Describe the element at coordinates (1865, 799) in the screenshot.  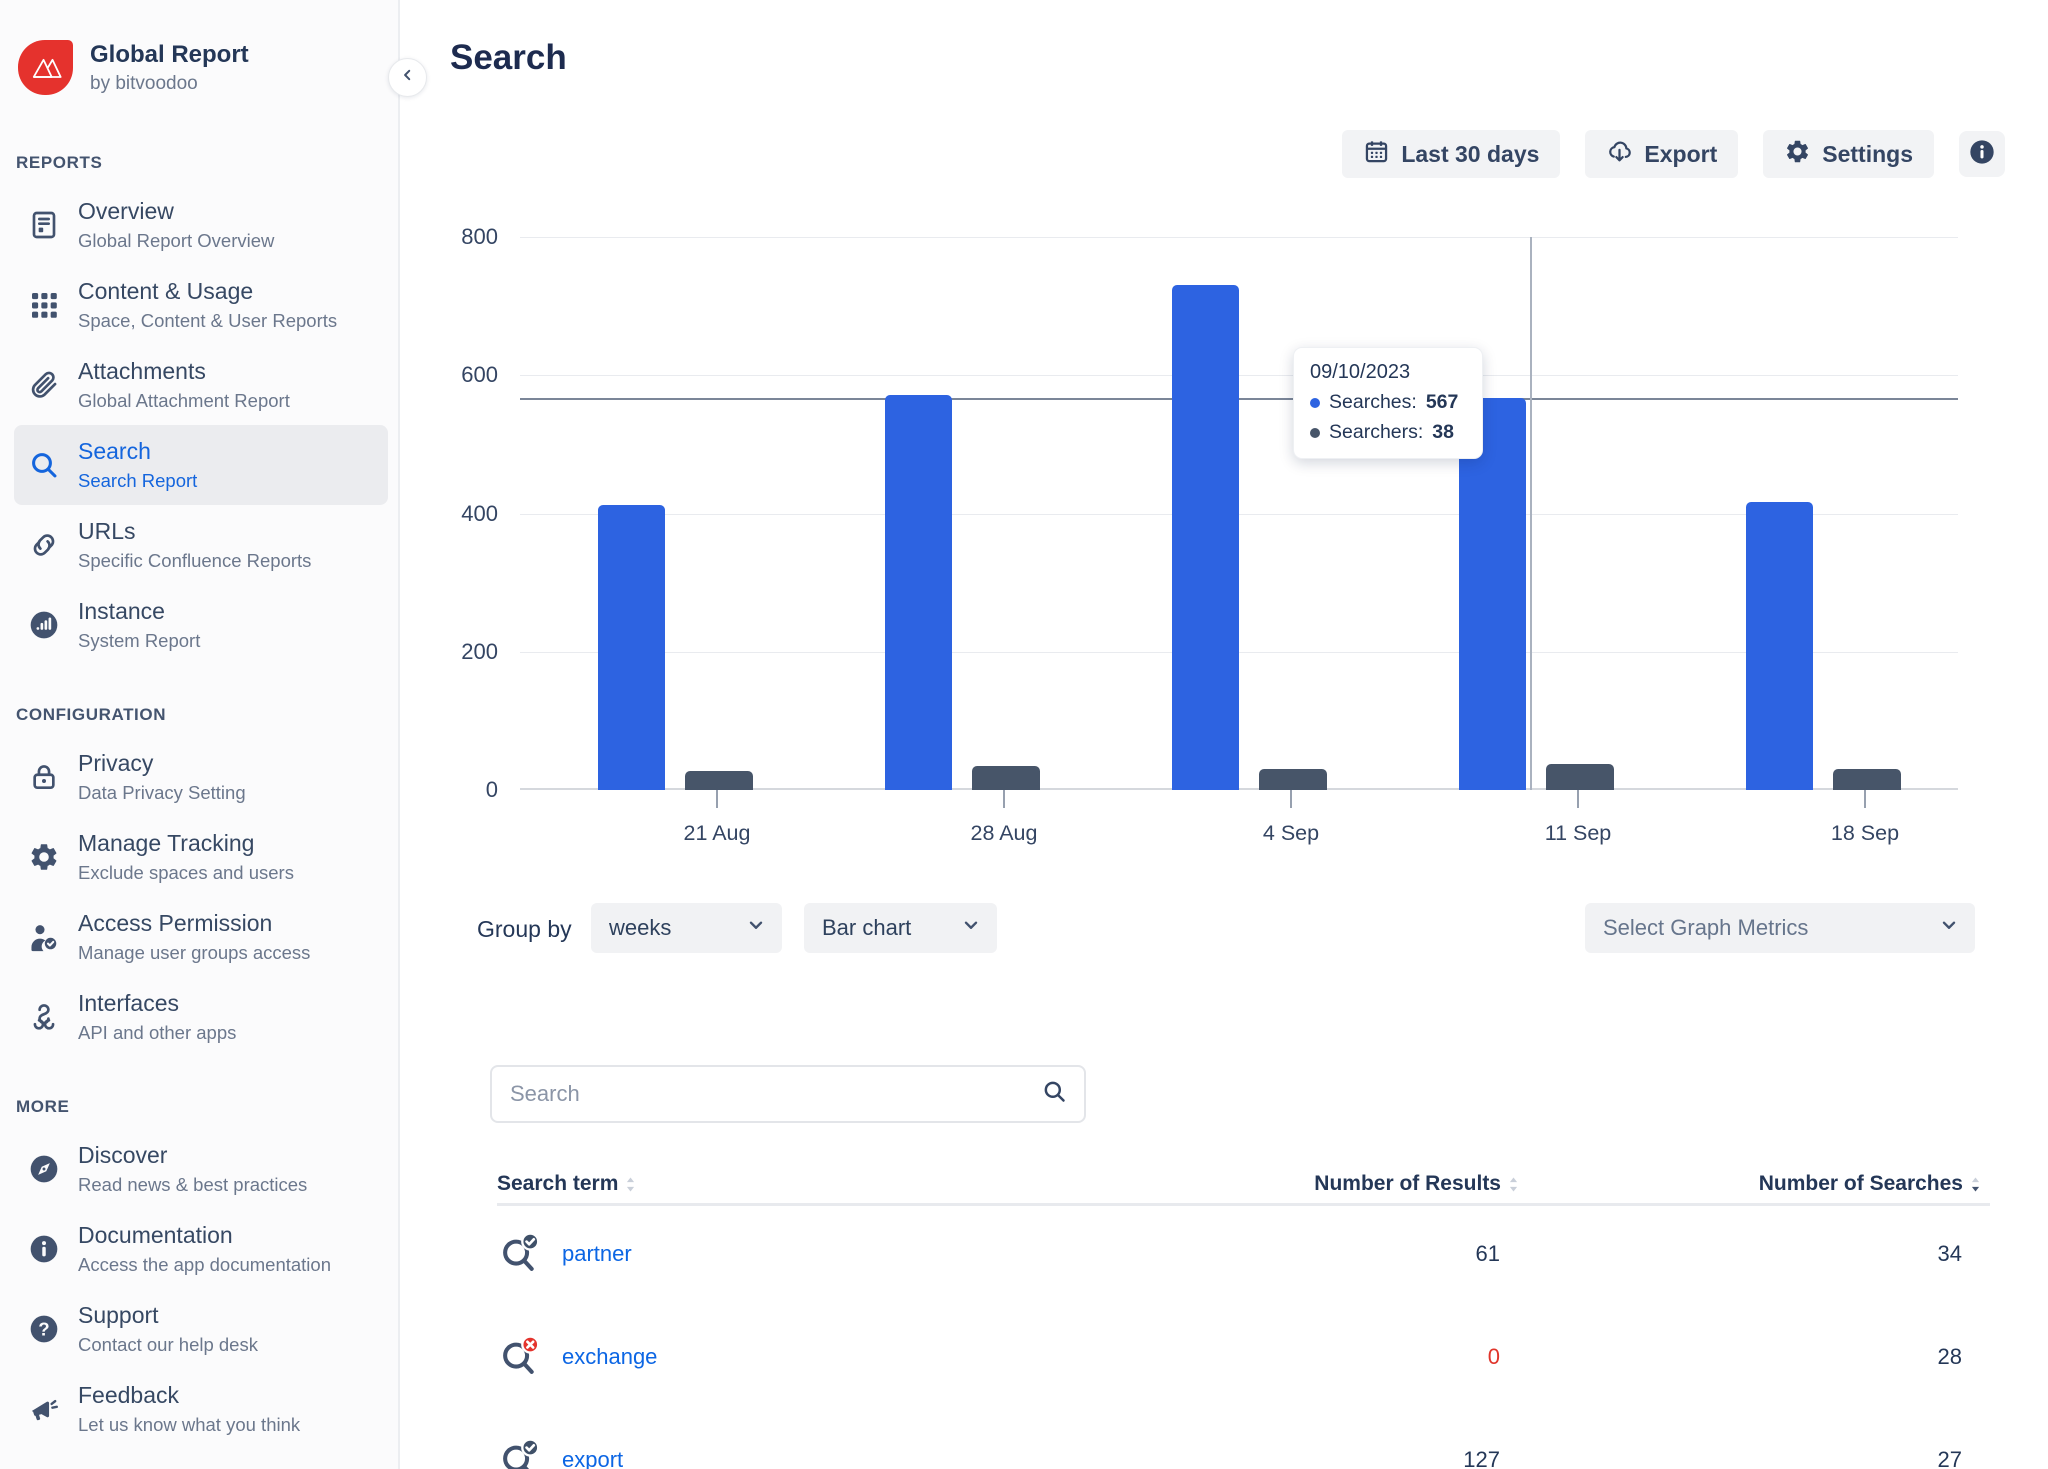
I see `x-tick-18-sep` at that location.